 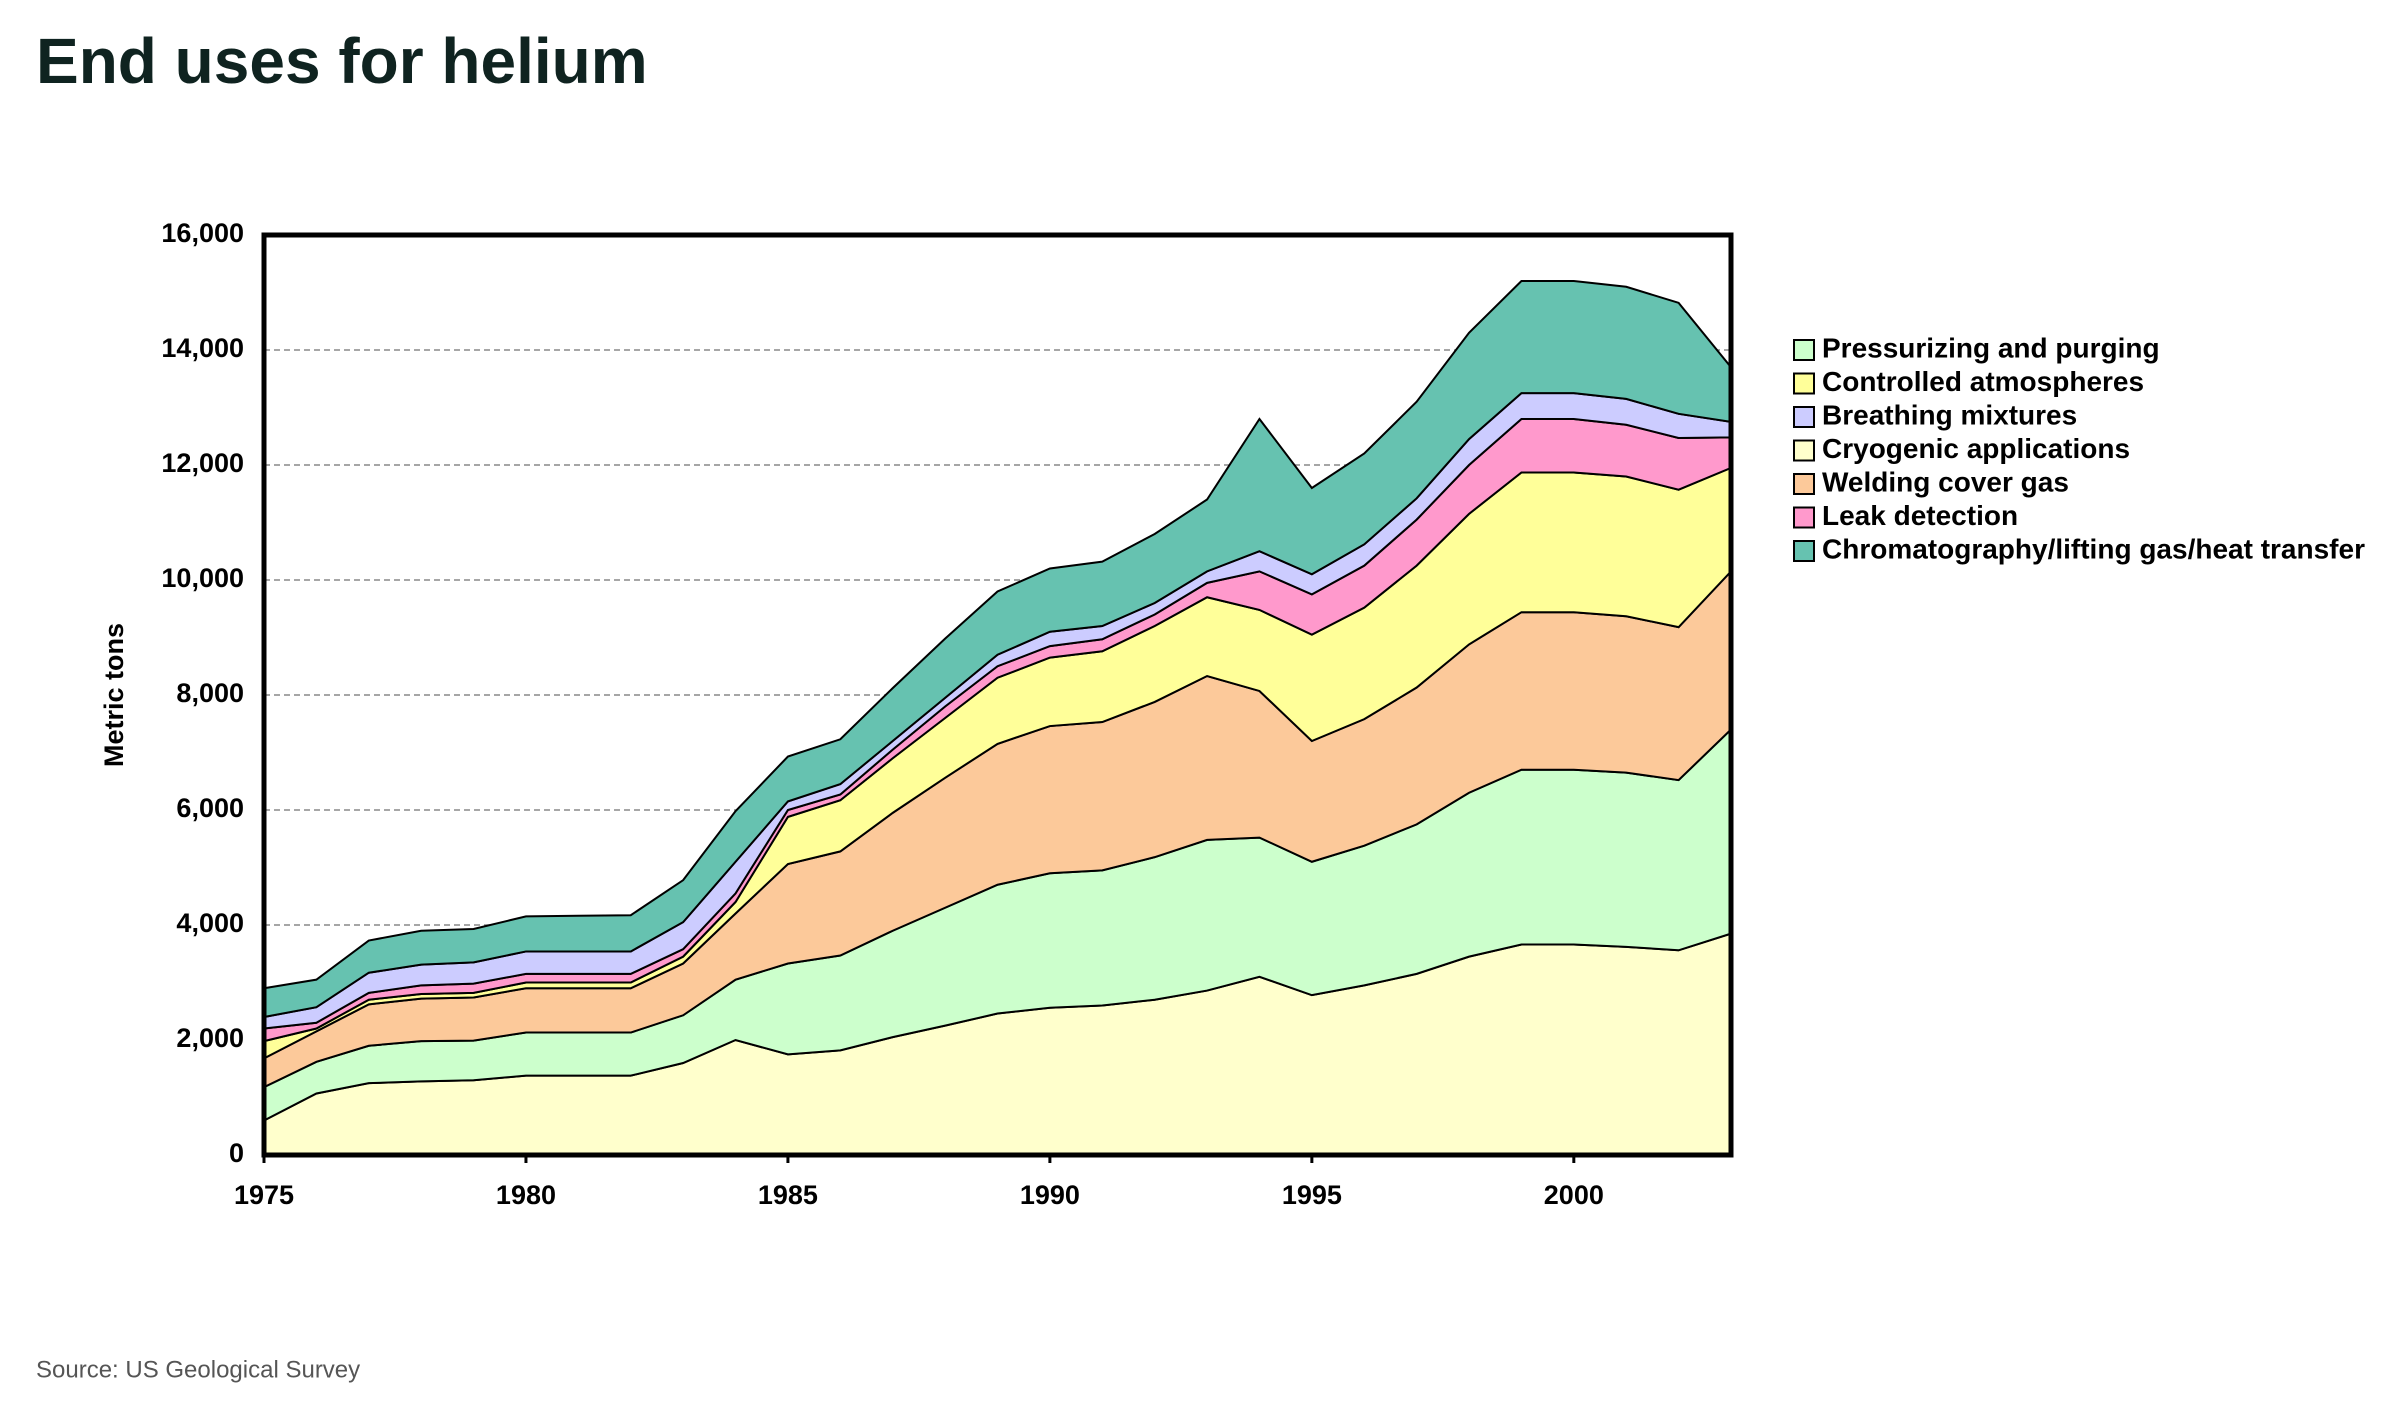 I want to click on legend-label: Welding cover gas, so click(x=1945, y=481).